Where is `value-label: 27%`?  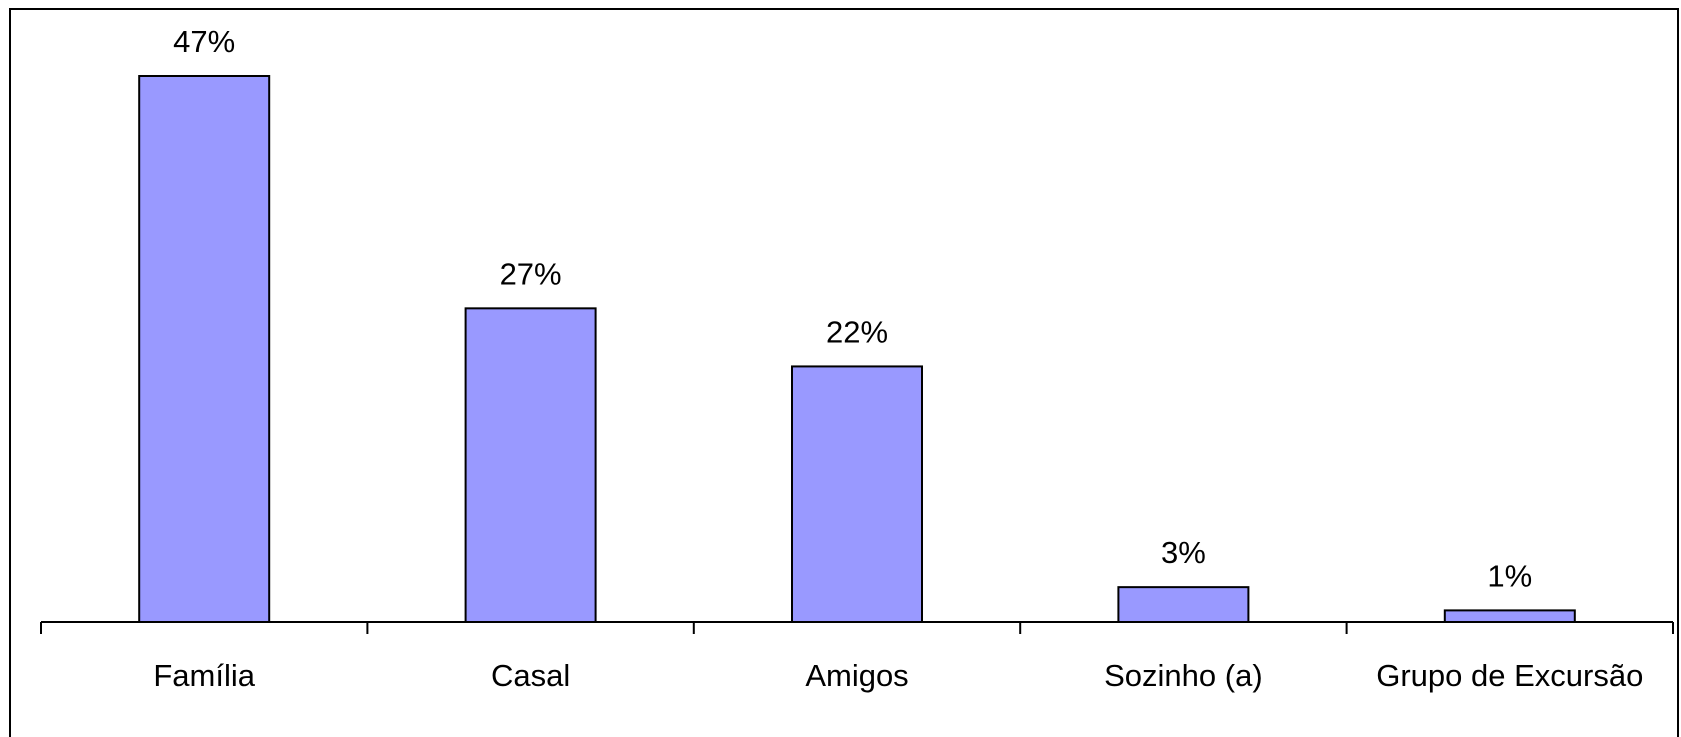 value-label: 27% is located at coordinates (531, 273).